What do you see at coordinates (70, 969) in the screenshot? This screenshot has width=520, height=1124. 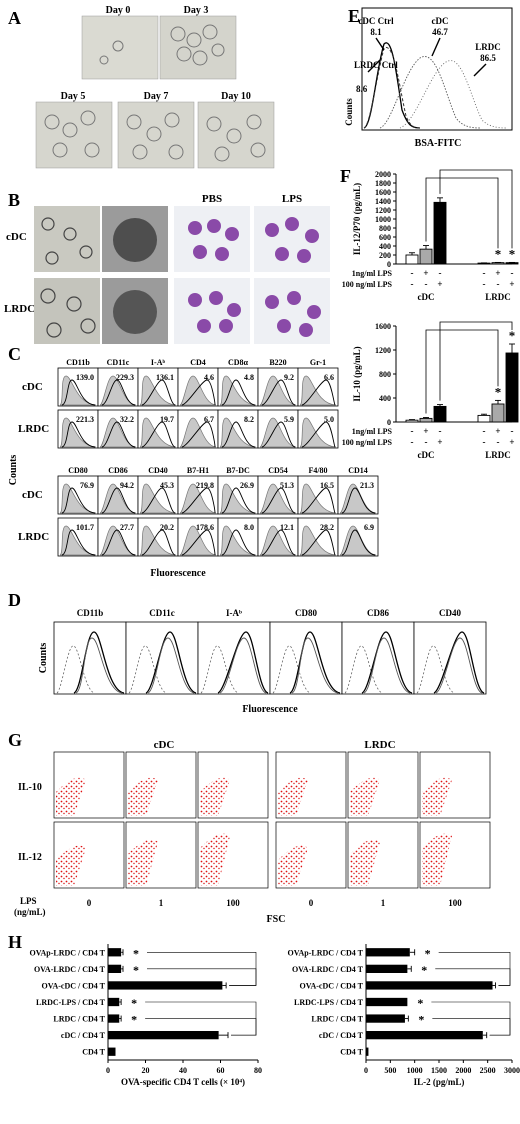 I see `category-label: OVA-LRDC / CD4 T` at bounding box center [70, 969].